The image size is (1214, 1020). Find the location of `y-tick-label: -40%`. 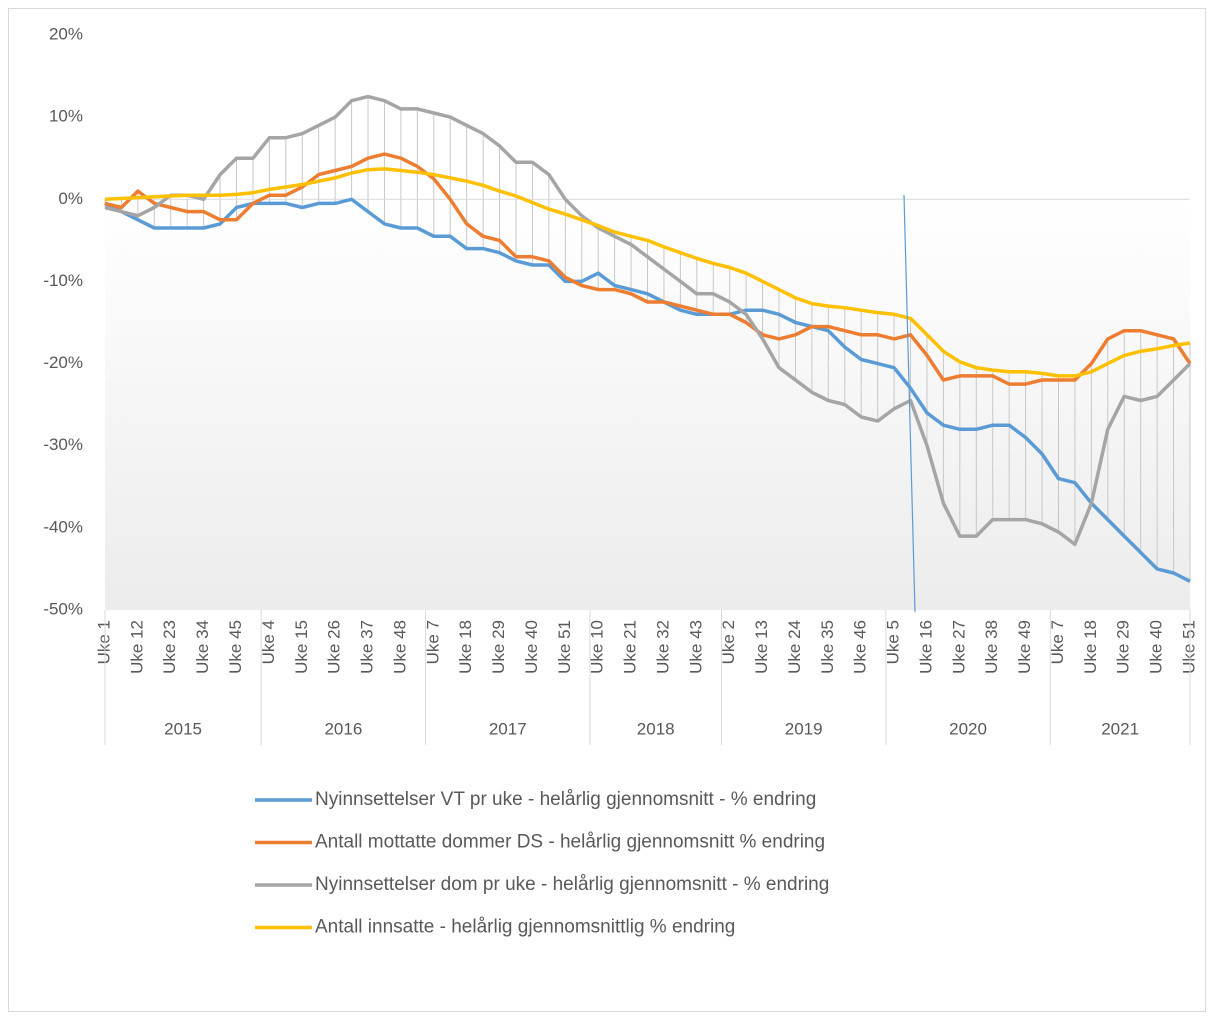

y-tick-label: -40% is located at coordinates (63, 526).